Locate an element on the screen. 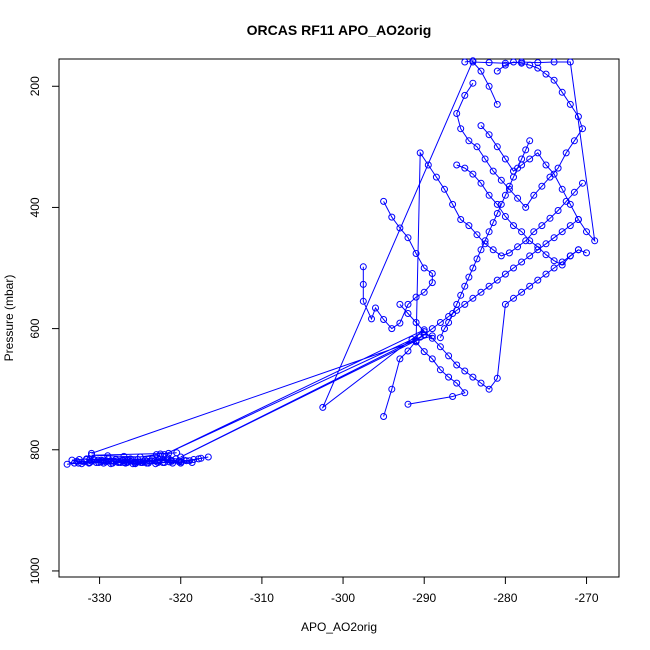 Image resolution: width=650 pixels, height=650 pixels. y-axis: 200 400 600 800 1000 is located at coordinates (43, 330).